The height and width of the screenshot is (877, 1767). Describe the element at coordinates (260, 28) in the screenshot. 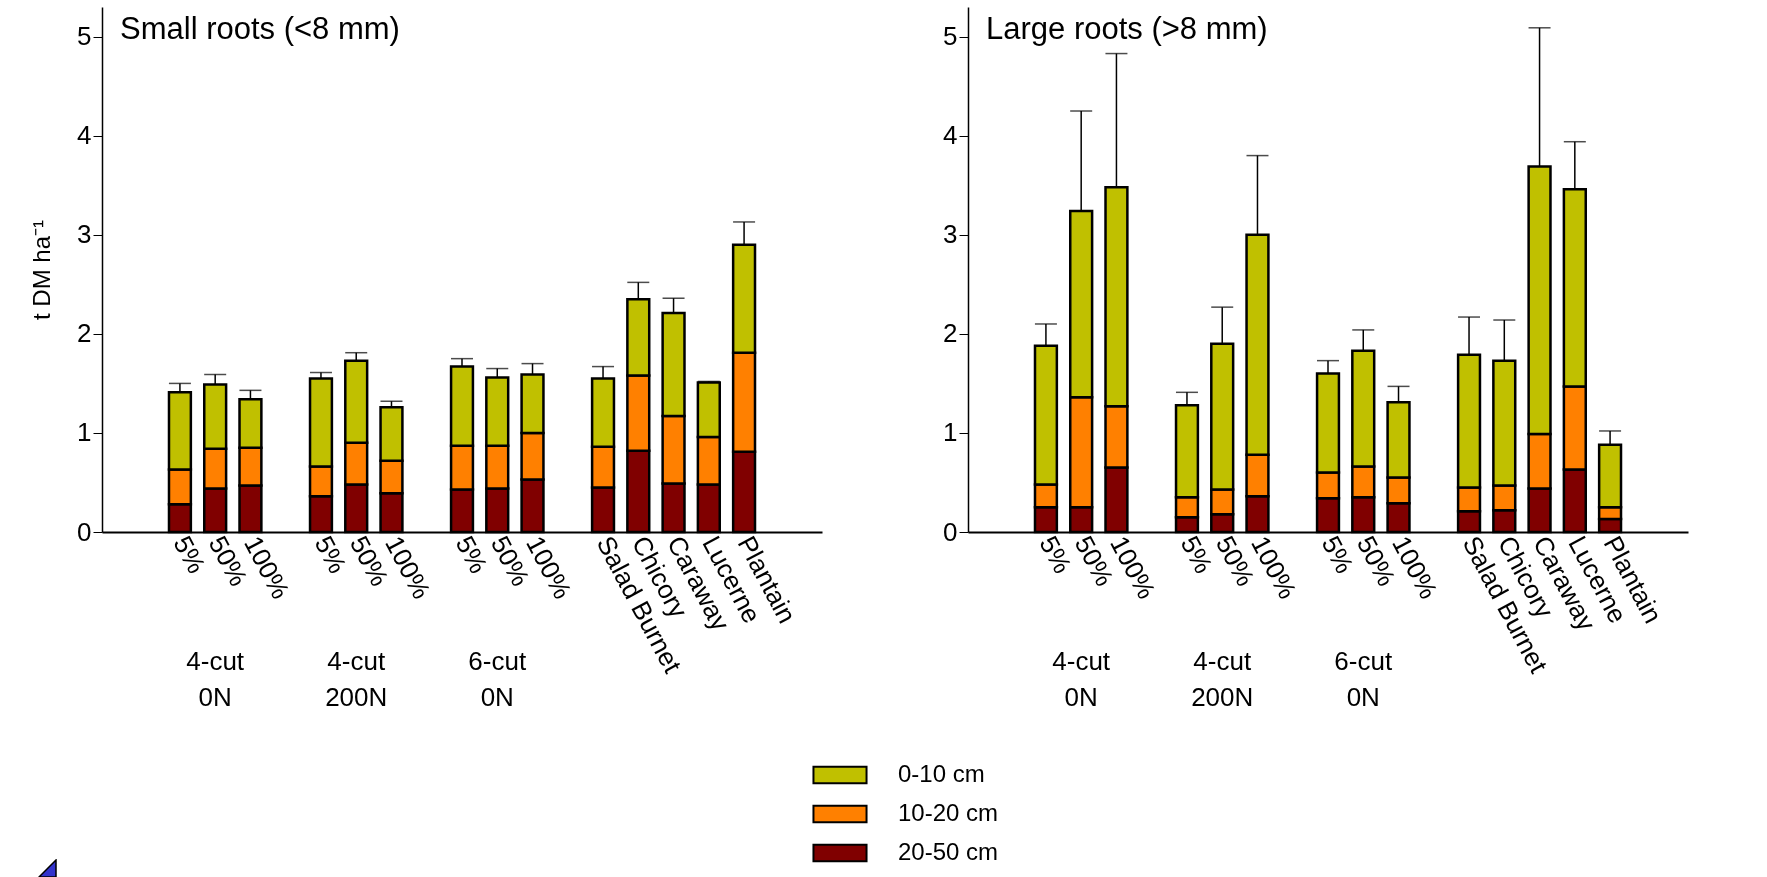

I see `chart-title: Small roots (<8 mm)` at that location.